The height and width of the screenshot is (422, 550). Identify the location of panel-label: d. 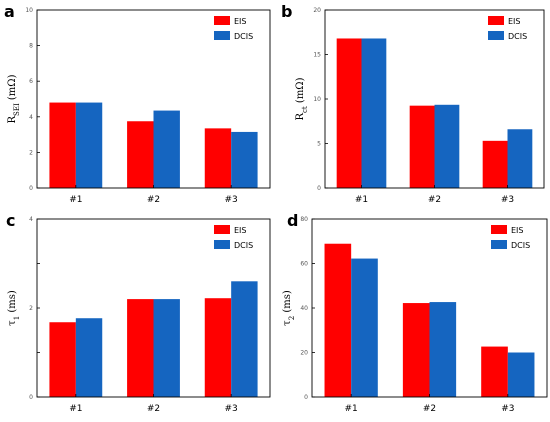
(292, 220).